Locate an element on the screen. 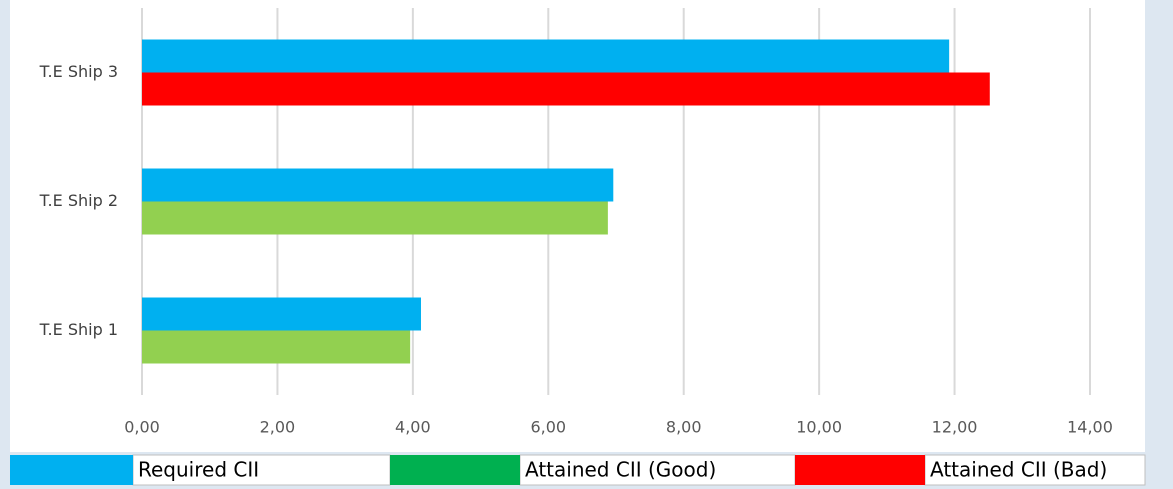 The width and height of the screenshot is (1173, 489). x-tick-label: 2,00 is located at coordinates (278, 427).